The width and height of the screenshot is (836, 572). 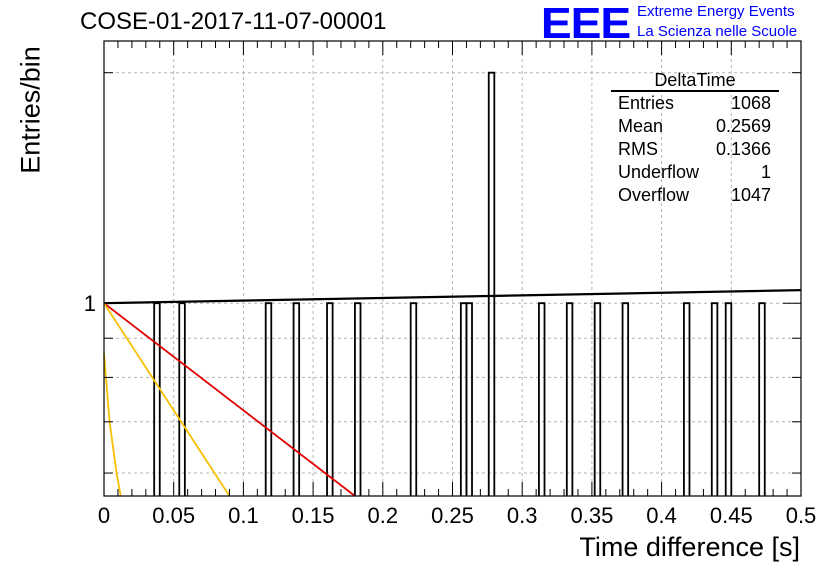 What do you see at coordinates (585, 24) in the screenshot?
I see `eee-logo: EEE` at bounding box center [585, 24].